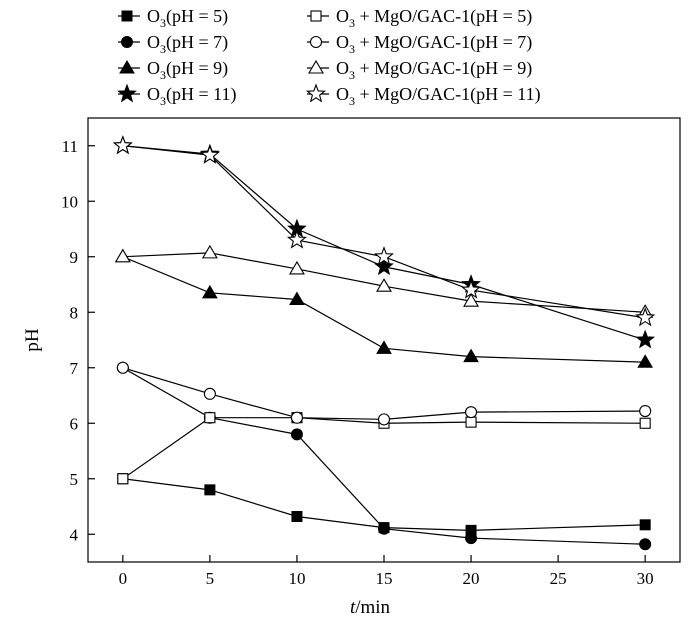  I want to click on y-tick-label: 8, so click(74, 312).